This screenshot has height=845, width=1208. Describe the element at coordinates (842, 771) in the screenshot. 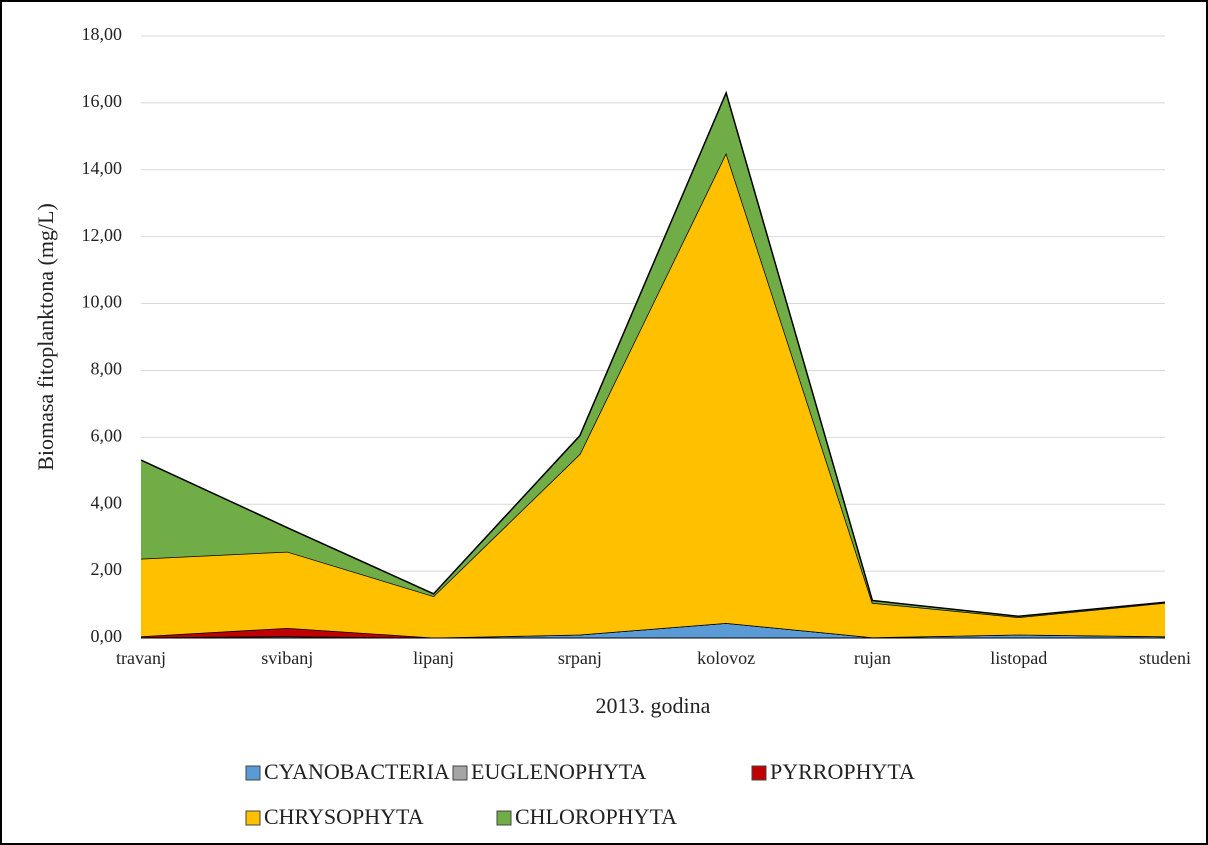

I see `legend-label: PYRROPHYTA` at that location.